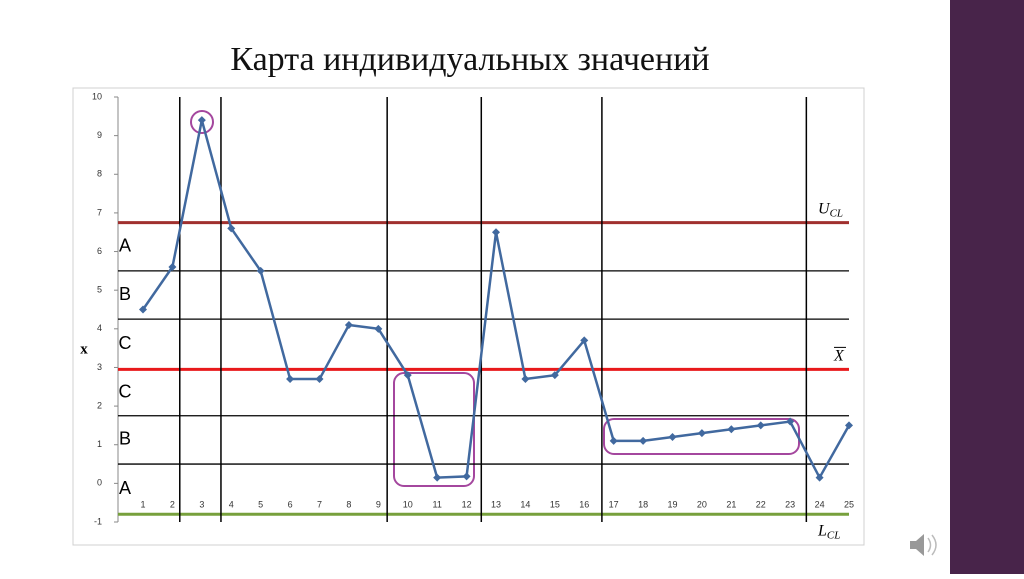 This screenshot has width=1024, height=579. What do you see at coordinates (99, 444) in the screenshot?
I see `y-tick-label: 1` at bounding box center [99, 444].